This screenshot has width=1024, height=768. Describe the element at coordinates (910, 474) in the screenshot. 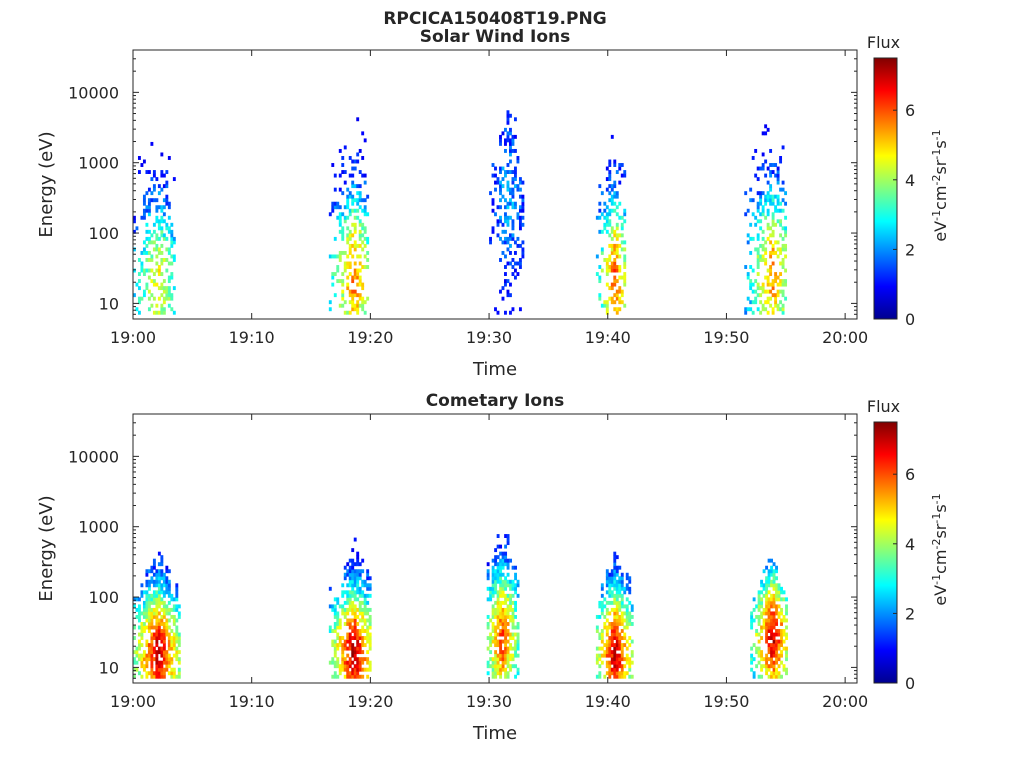

I see `colorbar-tick-label: 6` at that location.